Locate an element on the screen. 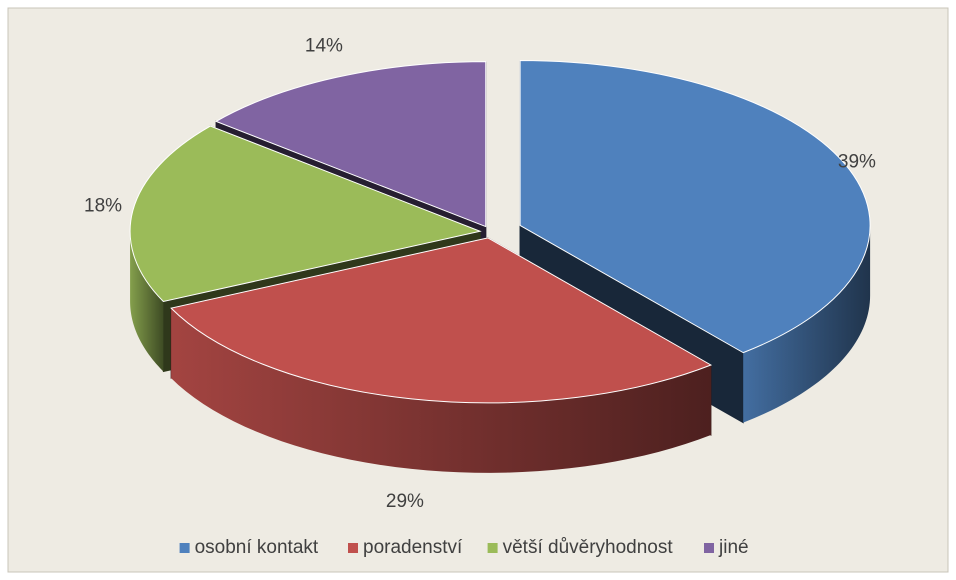 The width and height of the screenshot is (956, 580). legend-label: větší důvěryhodnost is located at coordinates (588, 547).